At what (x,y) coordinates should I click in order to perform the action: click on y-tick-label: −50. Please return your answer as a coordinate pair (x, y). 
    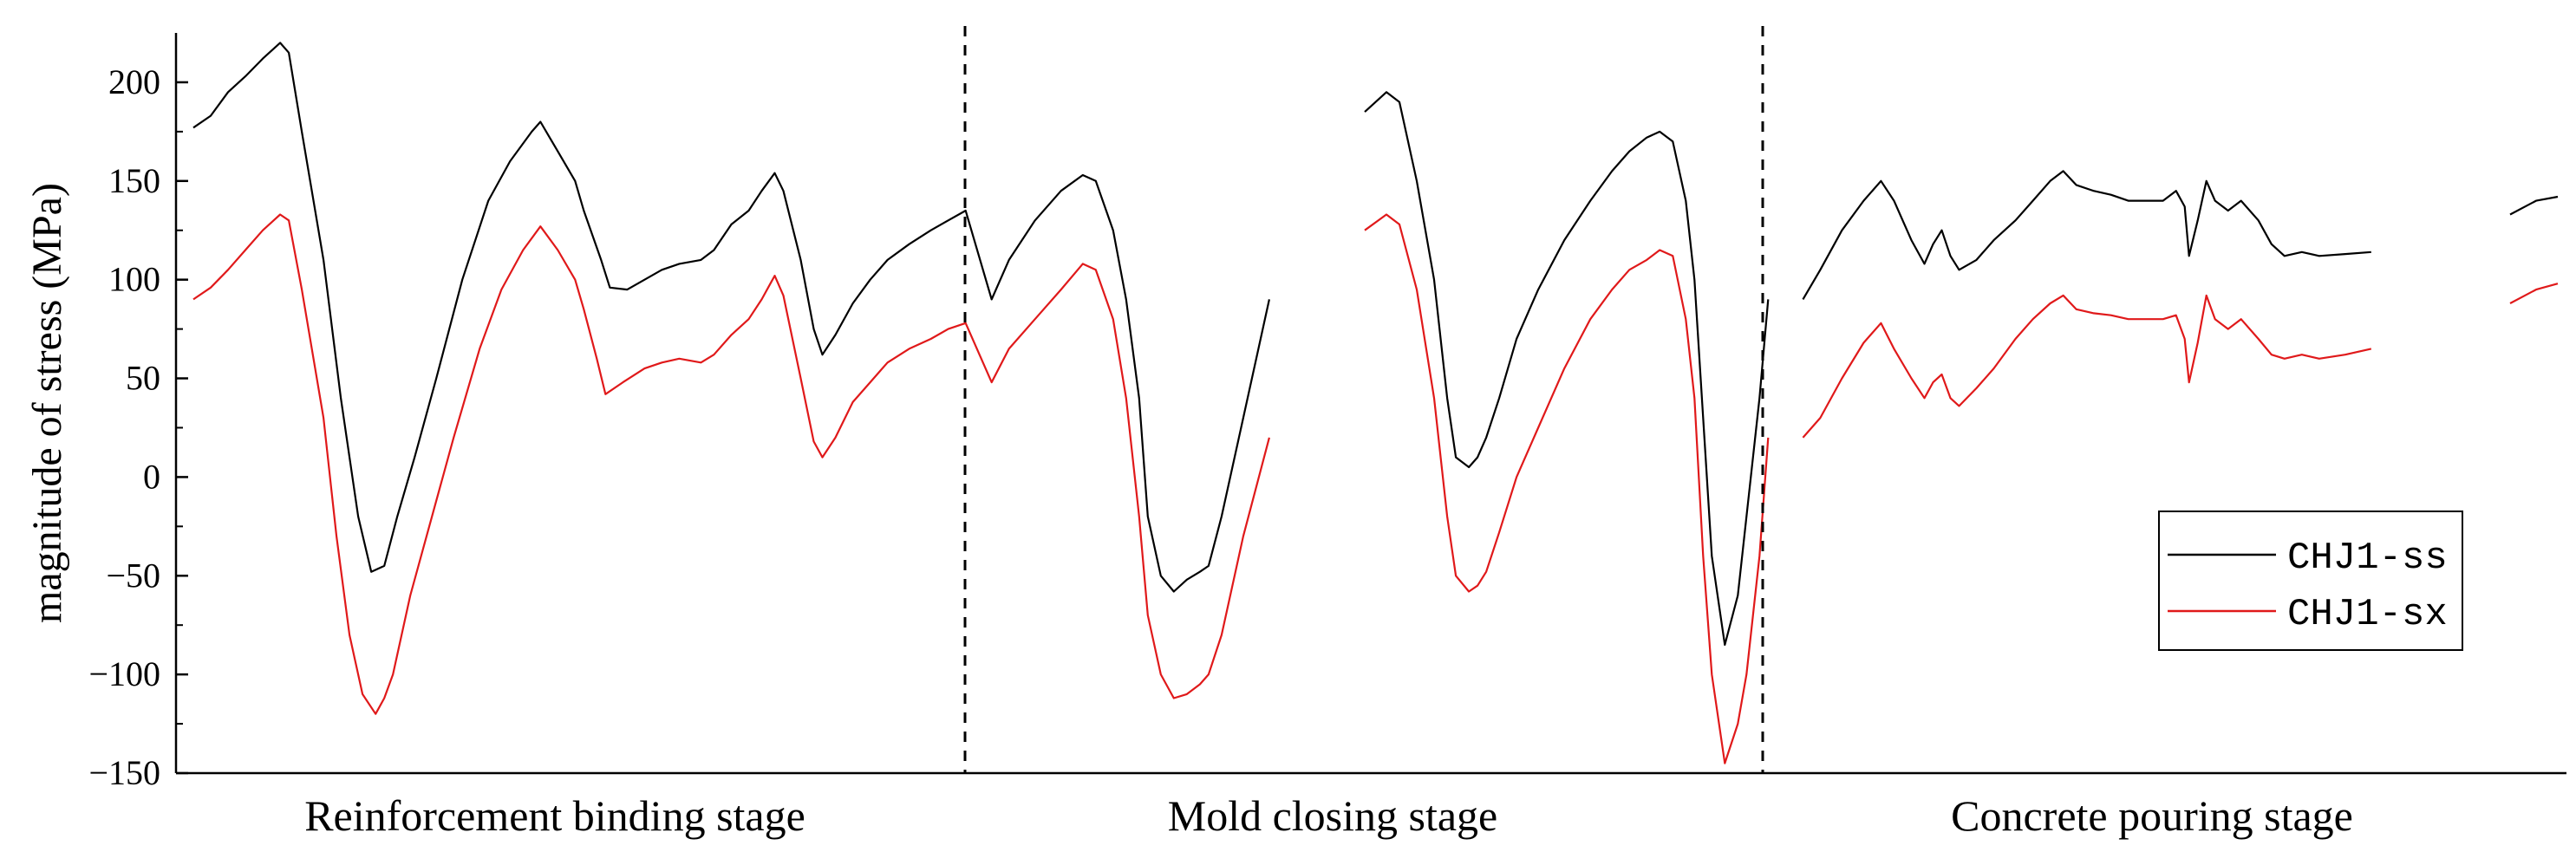
    Looking at the image, I should click on (133, 575).